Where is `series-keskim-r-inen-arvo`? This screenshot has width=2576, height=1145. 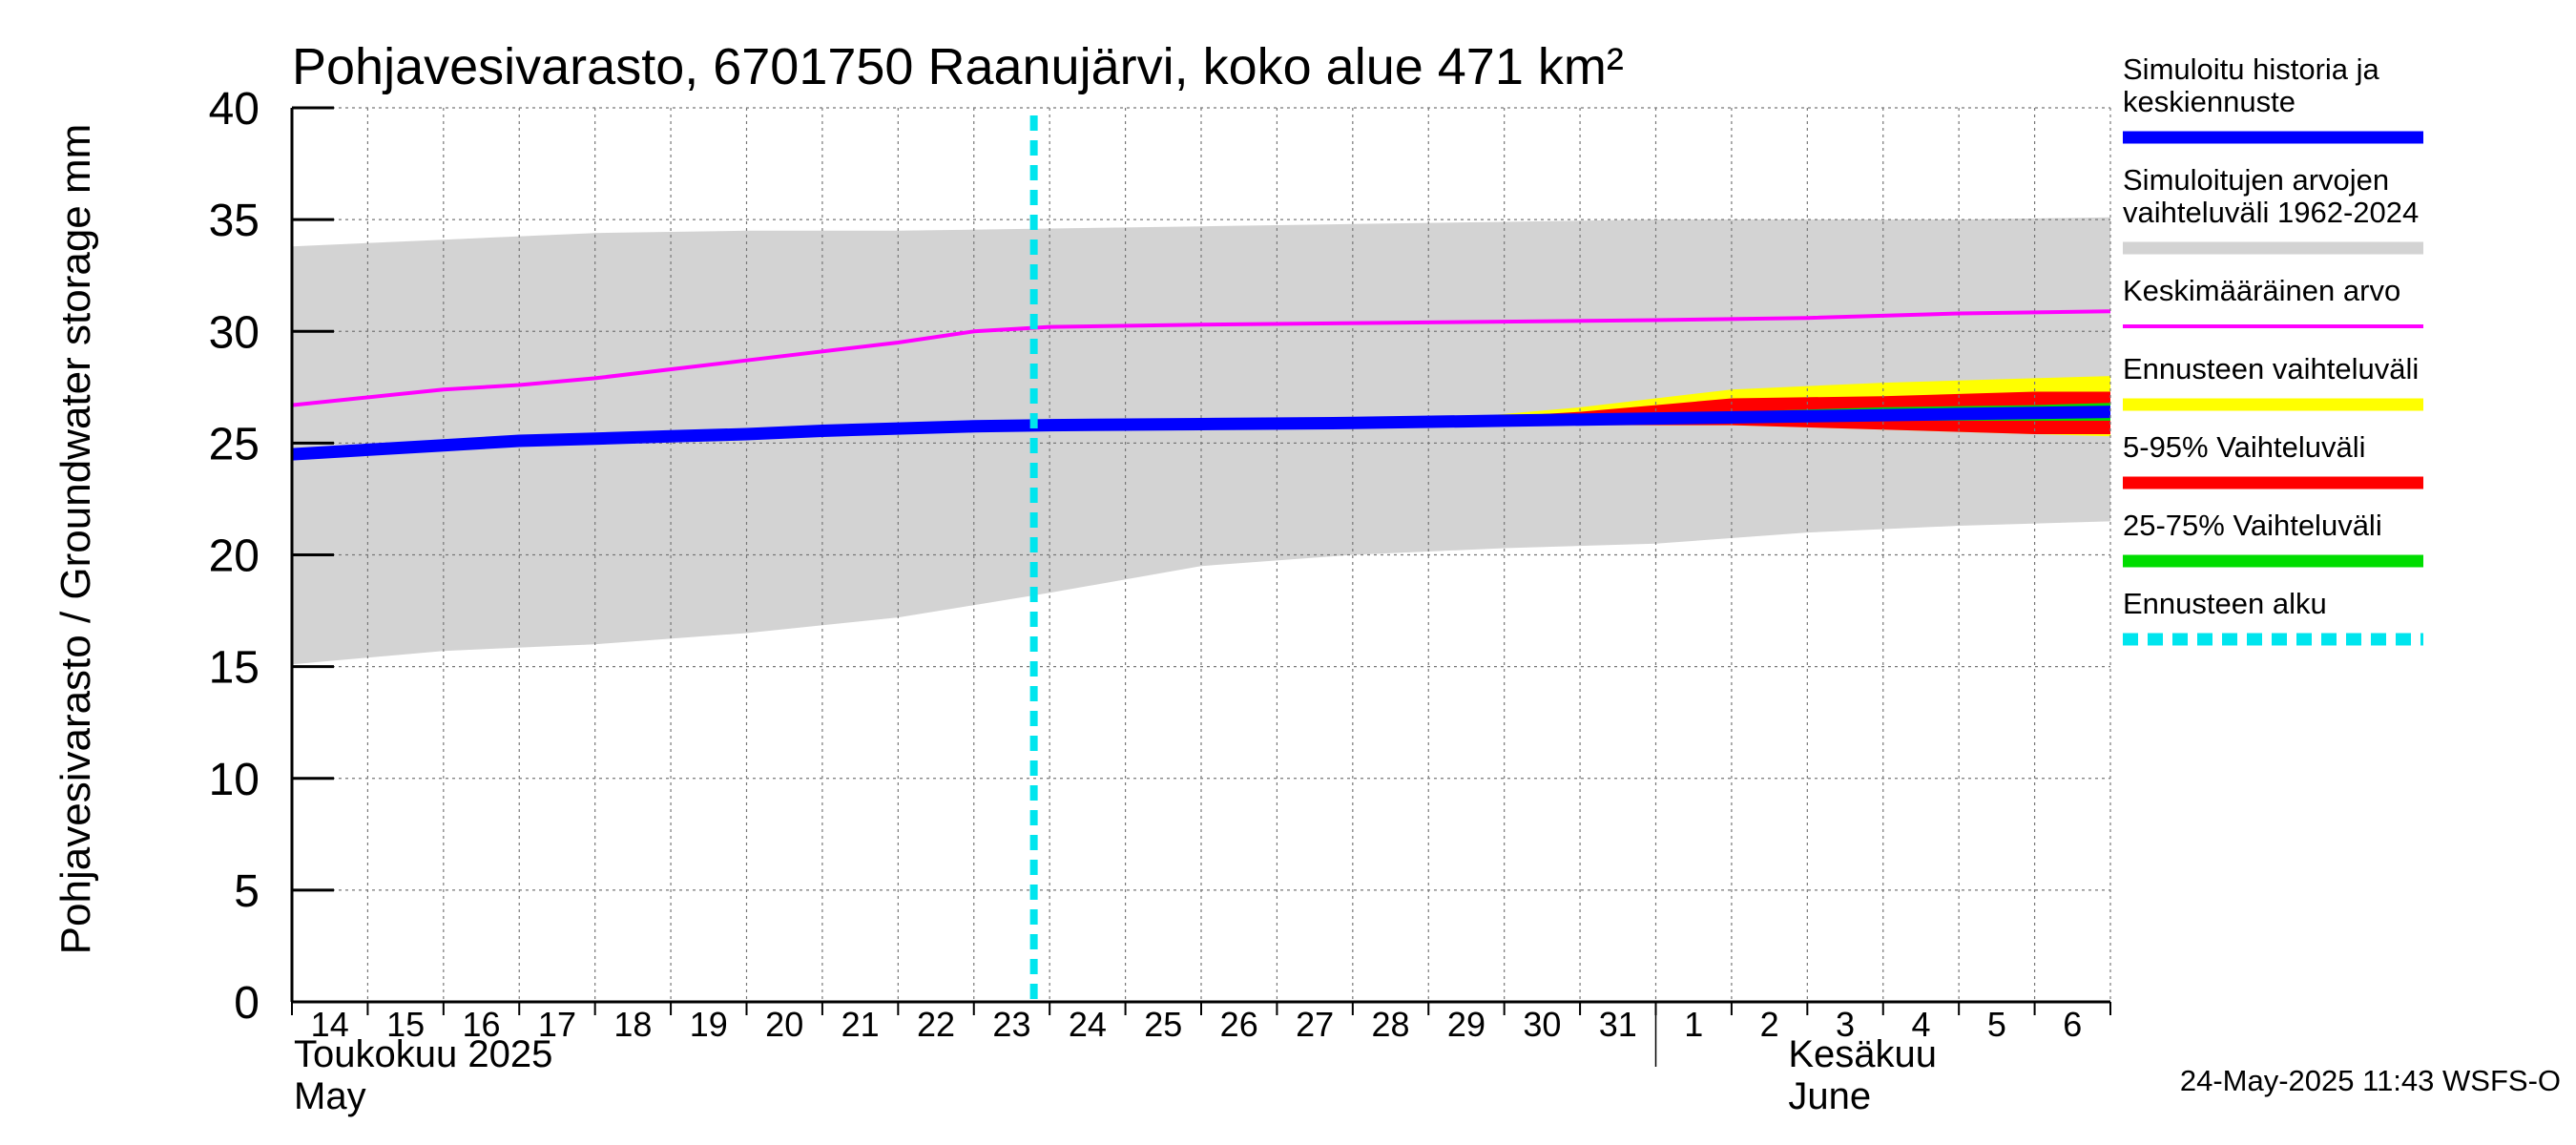
series-keskim-r-inen-arvo is located at coordinates (1201, 358).